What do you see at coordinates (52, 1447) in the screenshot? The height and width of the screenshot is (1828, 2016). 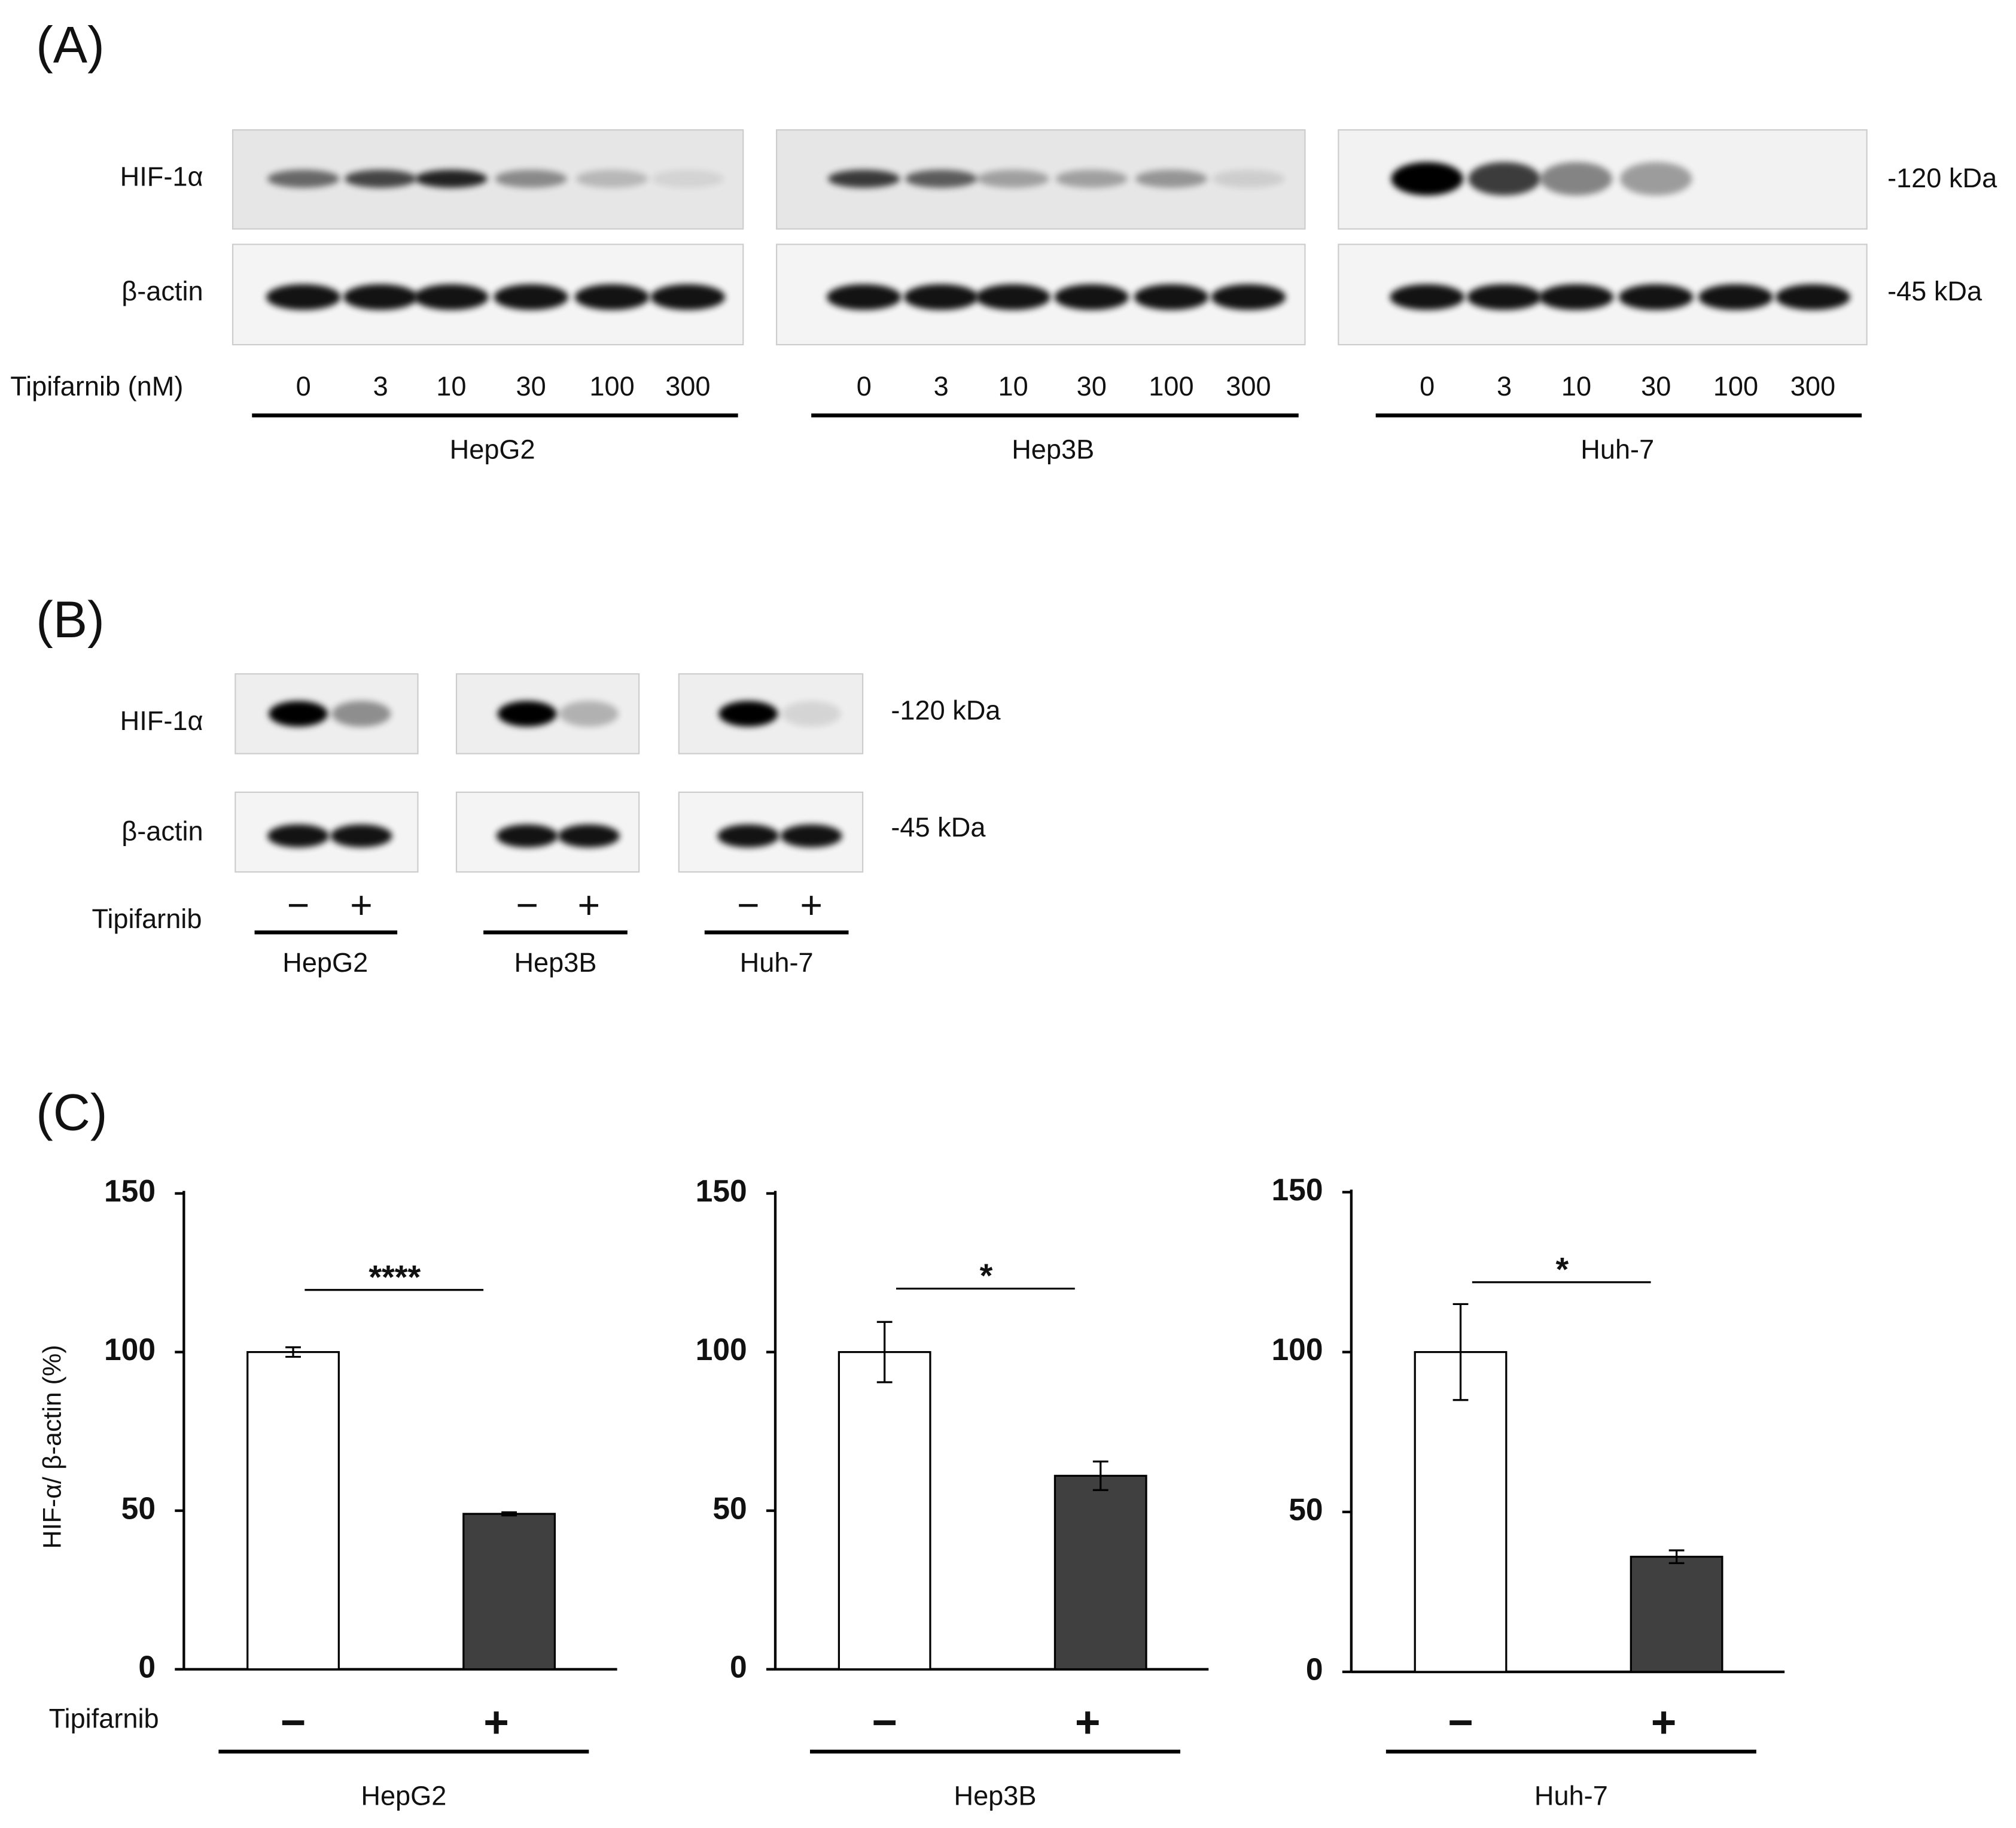 I see `y-axis-label: HIF-α/ β-actin (%)` at bounding box center [52, 1447].